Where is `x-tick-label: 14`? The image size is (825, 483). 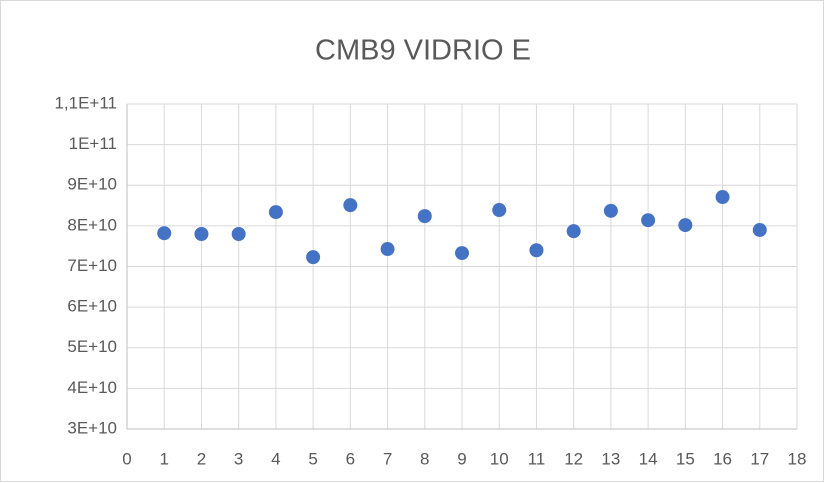
x-tick-label: 14 is located at coordinates (648, 458).